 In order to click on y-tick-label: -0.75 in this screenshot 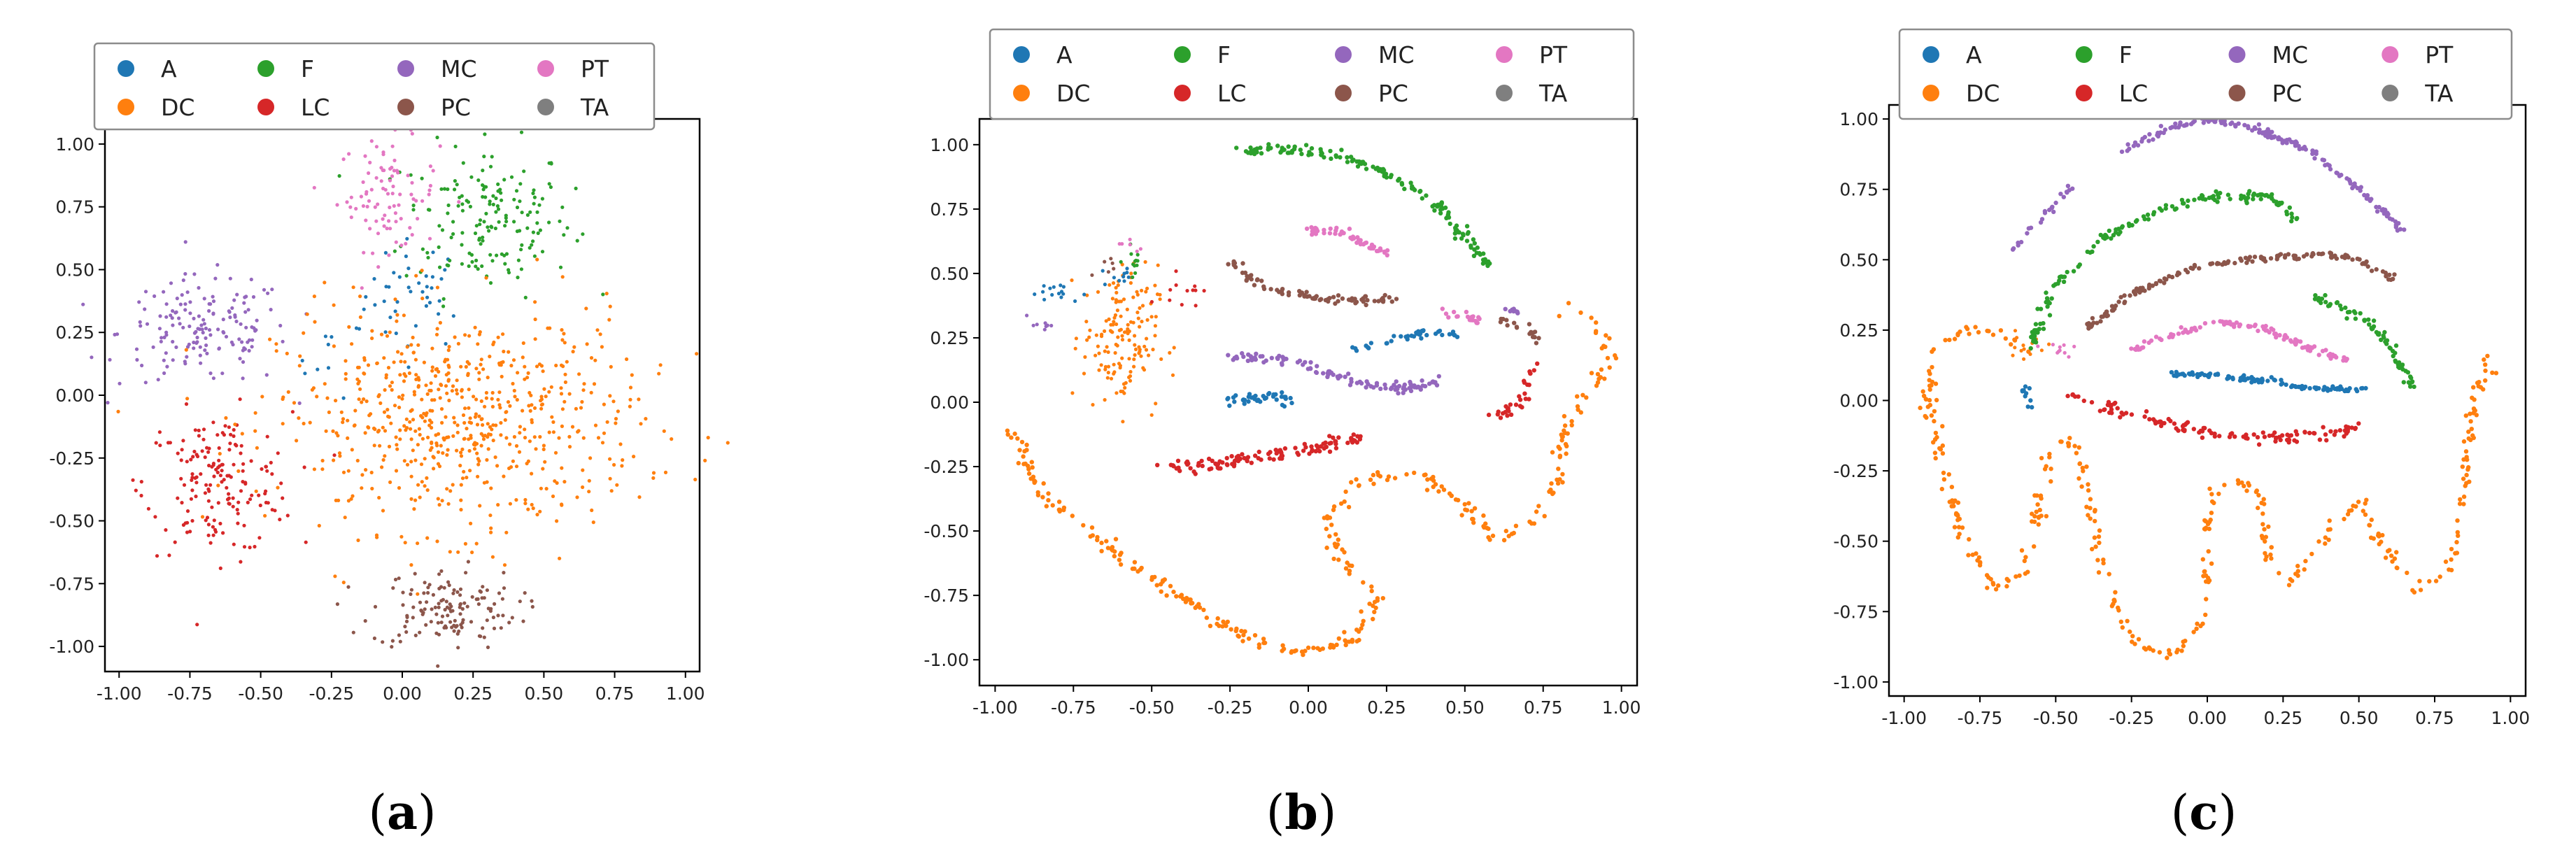, I will do `click(71, 584)`.